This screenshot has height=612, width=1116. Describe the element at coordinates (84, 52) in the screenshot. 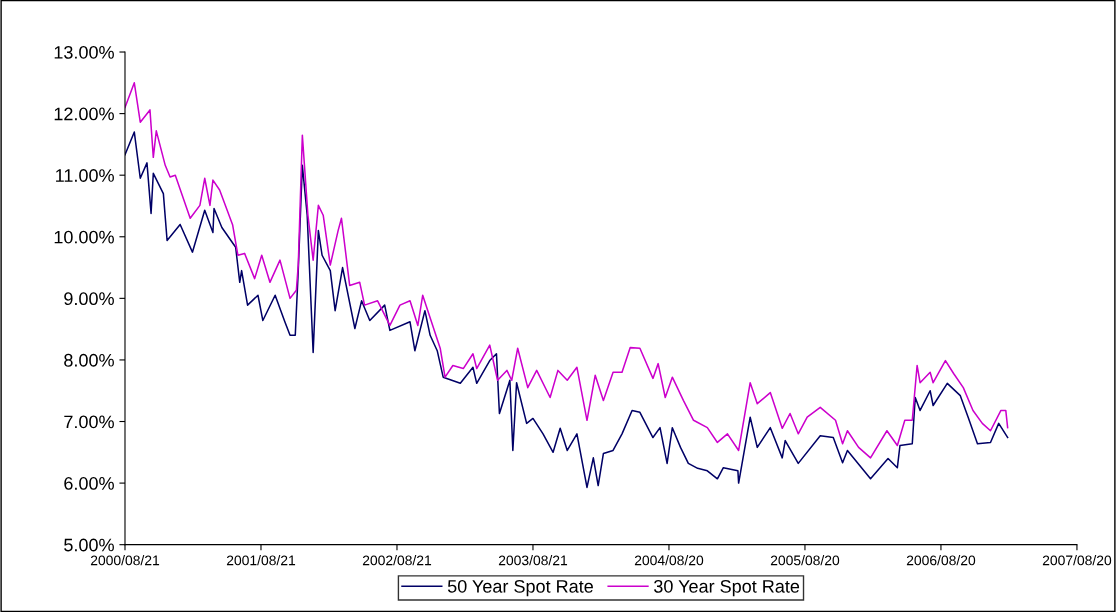

I see `y-tick-label: 13.00%` at that location.